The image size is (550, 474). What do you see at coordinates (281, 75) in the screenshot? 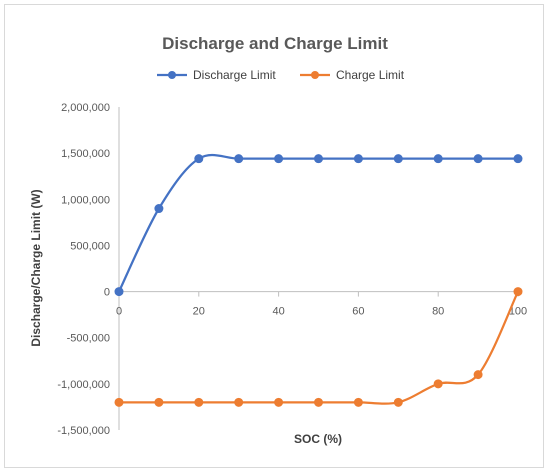
I see `legend: Discharge Limit Charge Limit` at bounding box center [281, 75].